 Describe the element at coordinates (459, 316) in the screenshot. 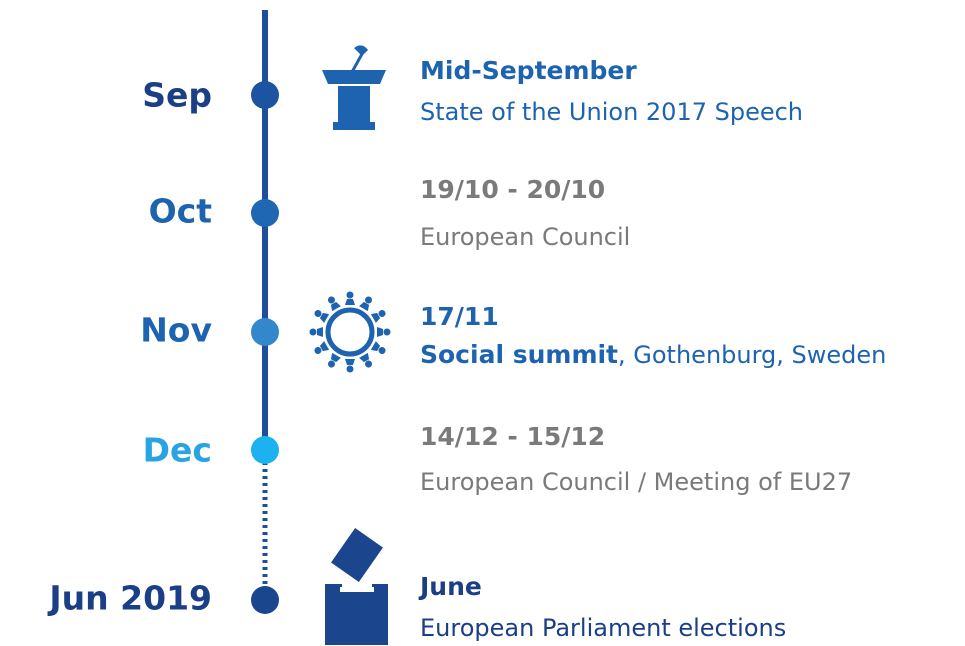

I see `event-date: 17/11` at that location.